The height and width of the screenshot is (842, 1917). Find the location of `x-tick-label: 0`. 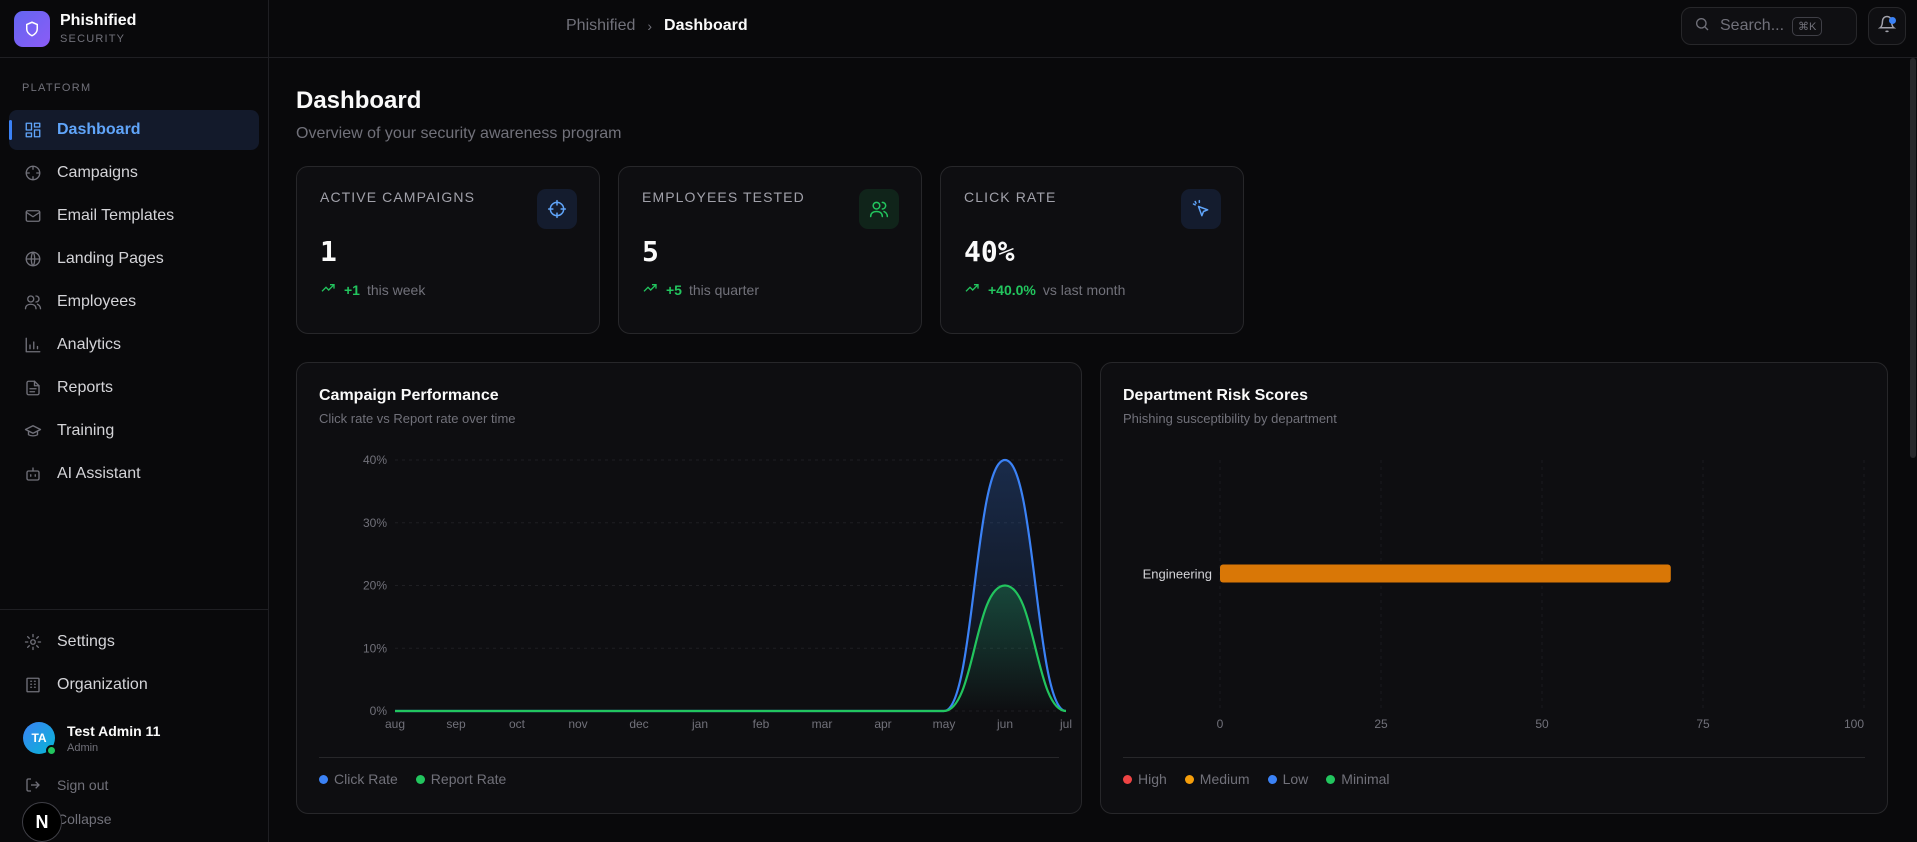

x-tick-label: 0 is located at coordinates (1220, 724).